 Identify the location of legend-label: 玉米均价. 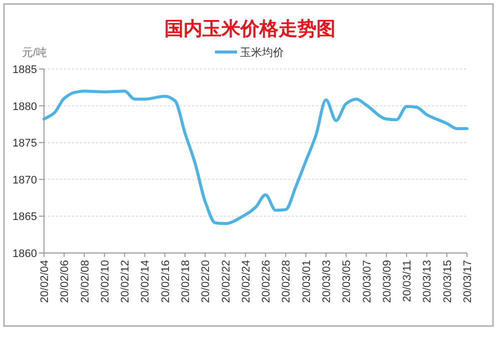
(262, 52).